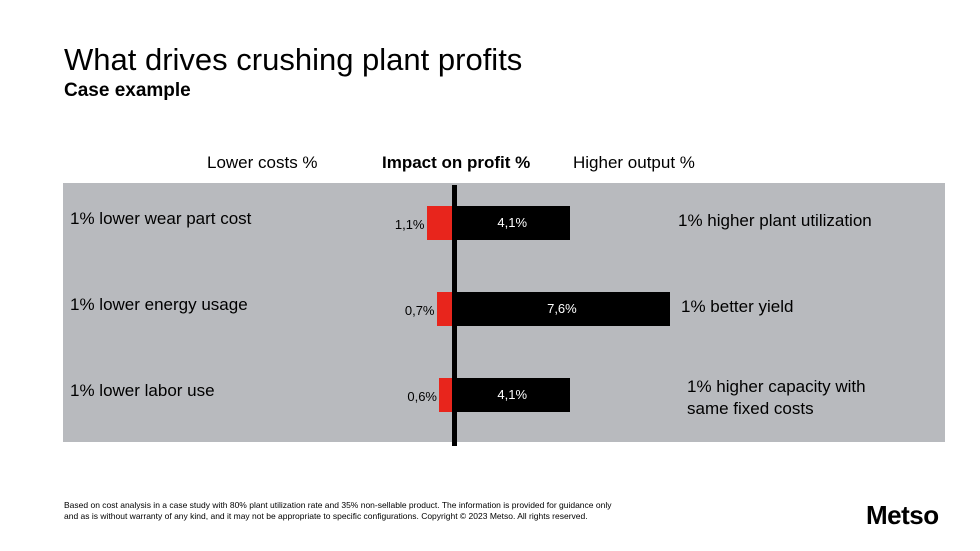 This screenshot has width=980, height=551. I want to click on output-bar: 7,6%, so click(562, 309).